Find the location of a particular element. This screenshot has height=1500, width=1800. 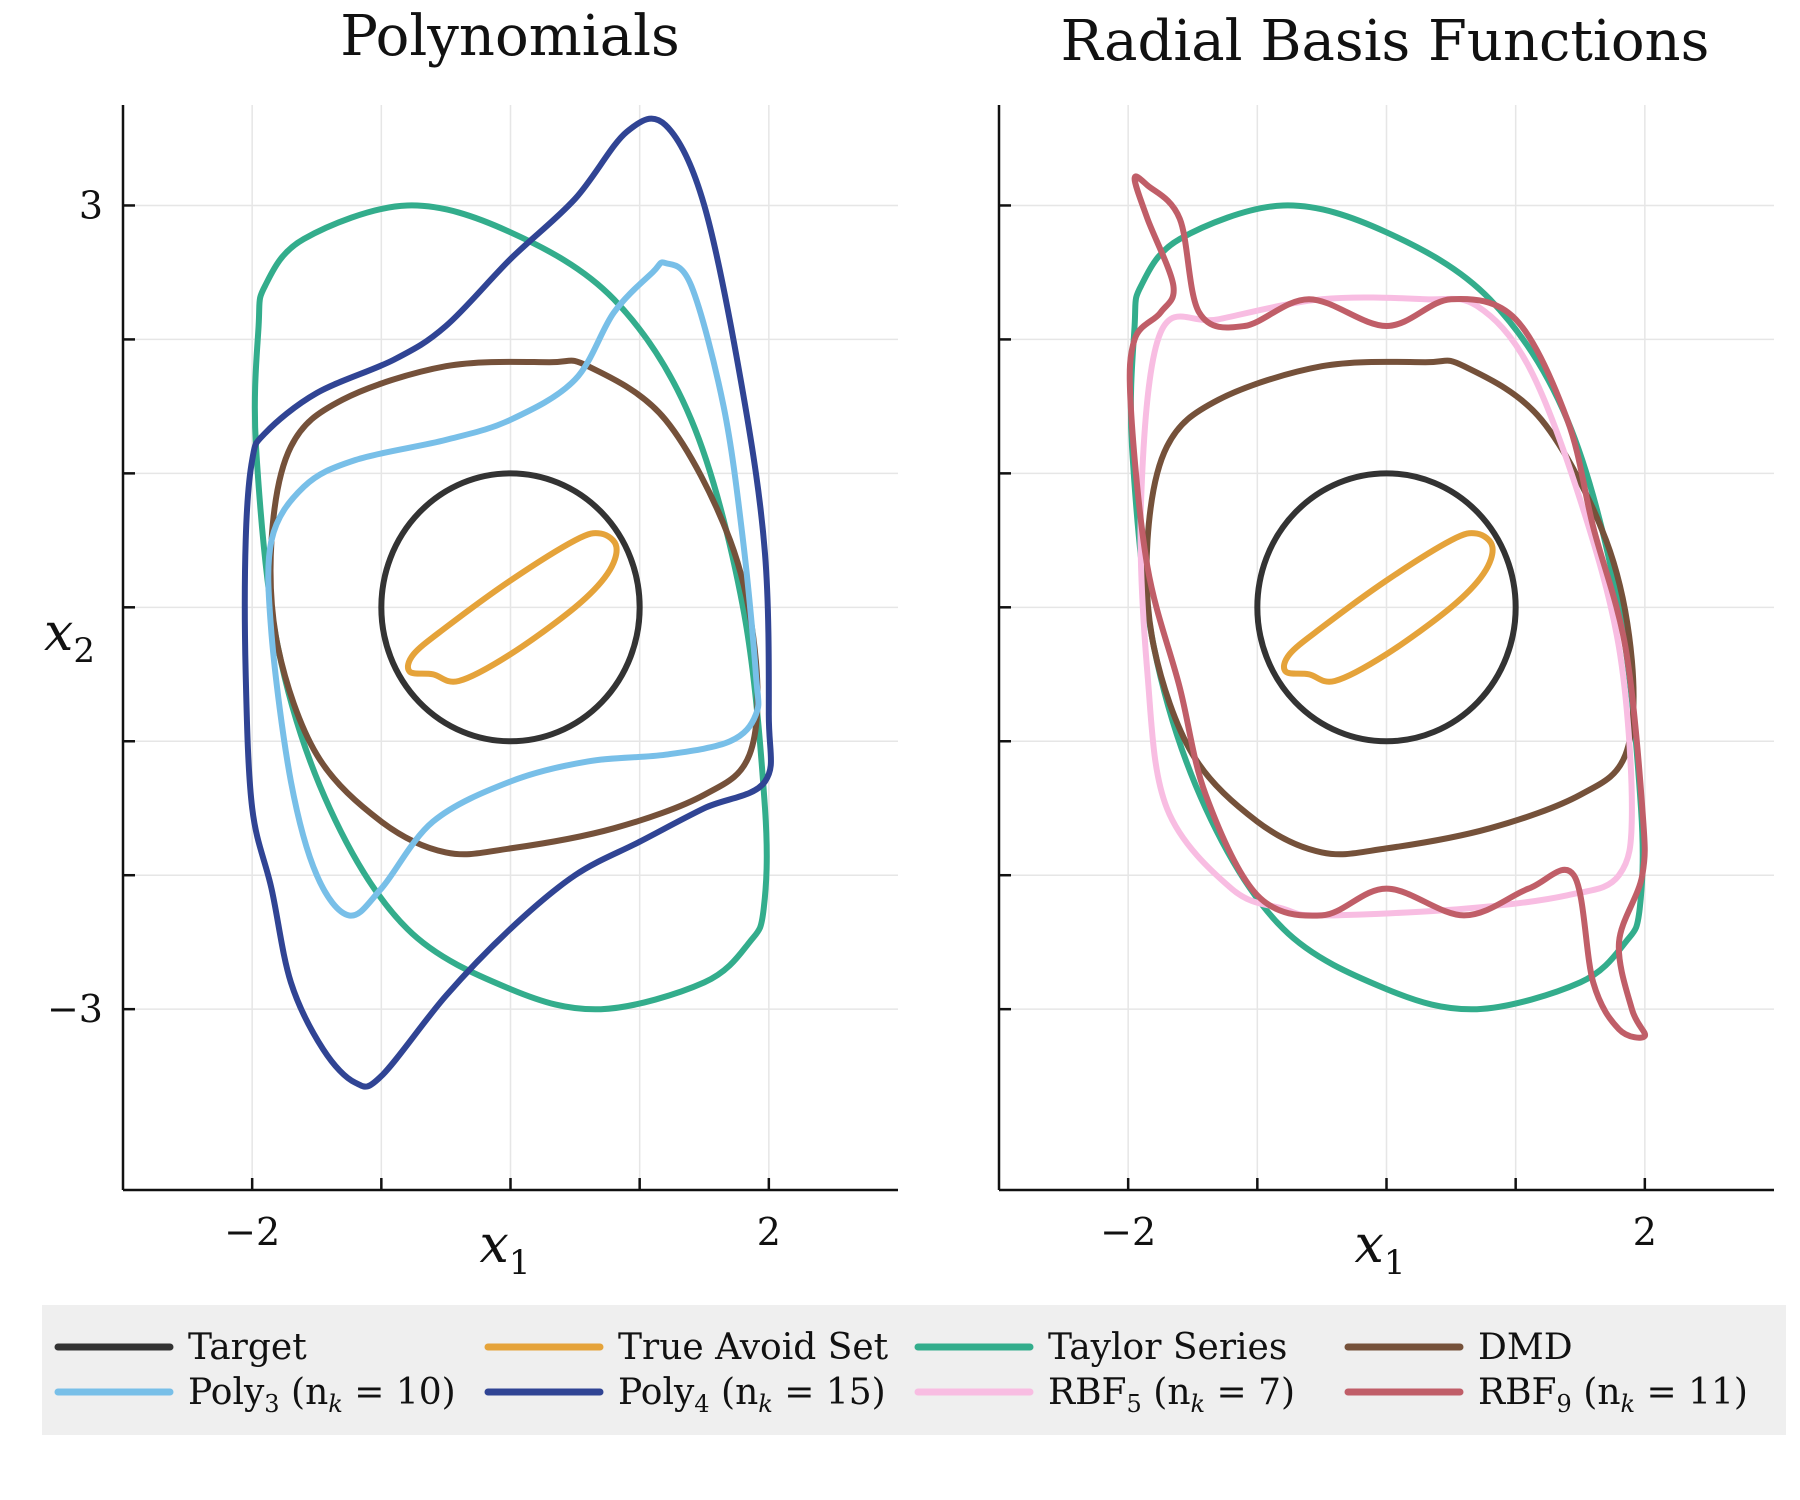

legend-item-dmd: DMD is located at coordinates (1458, 1347).